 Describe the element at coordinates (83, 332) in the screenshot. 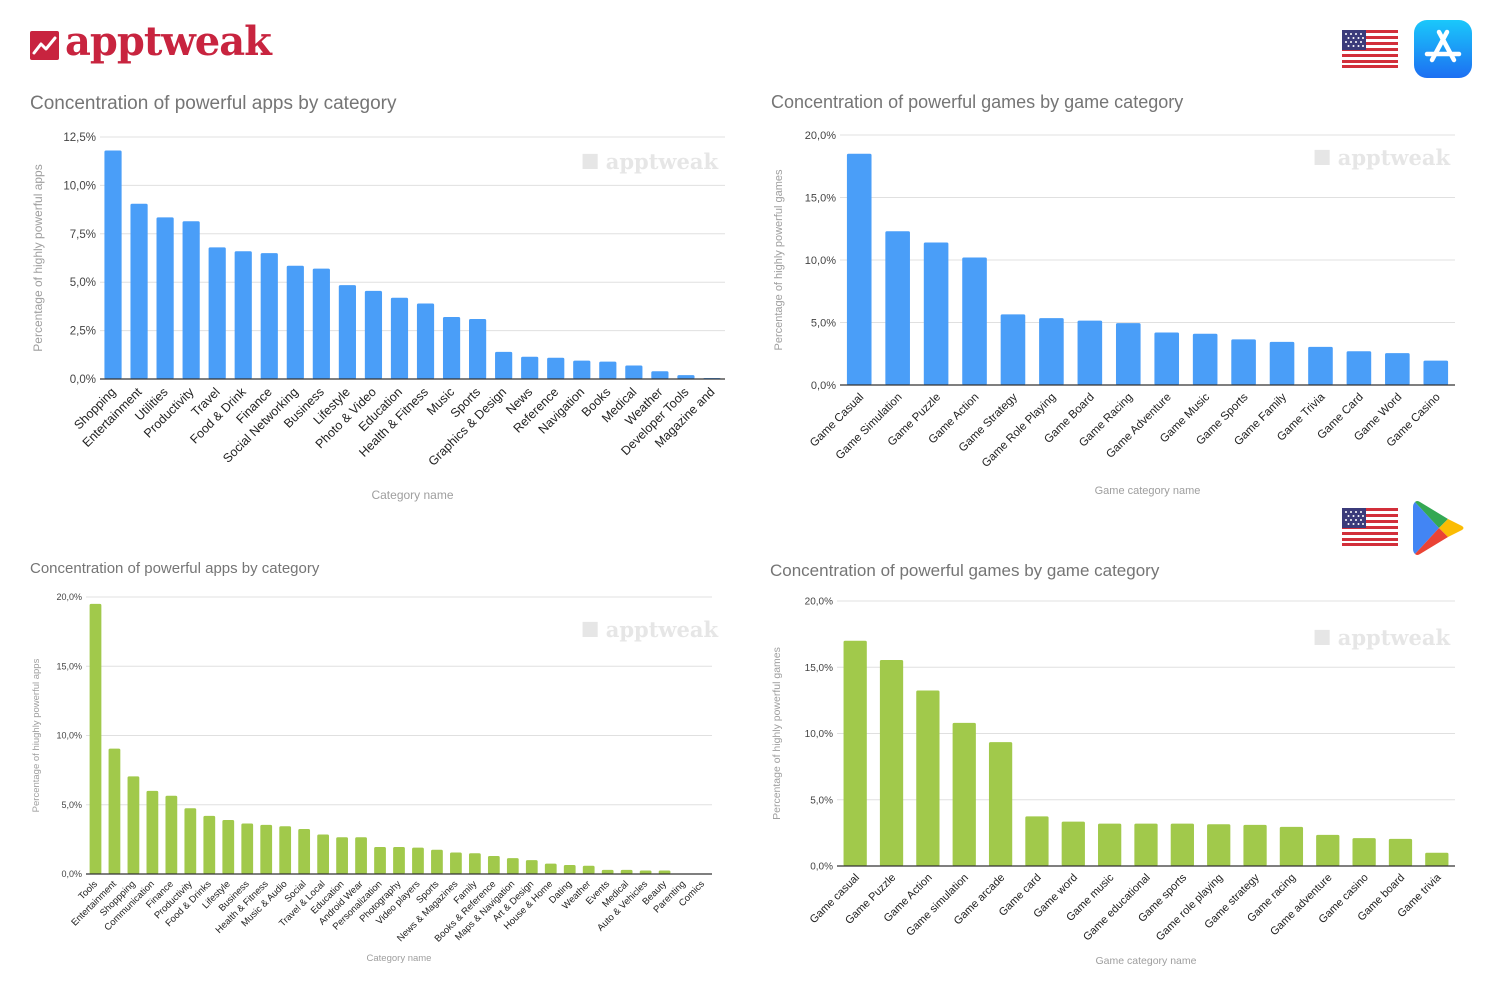

I see `y-tick-label: 2,5%` at that location.